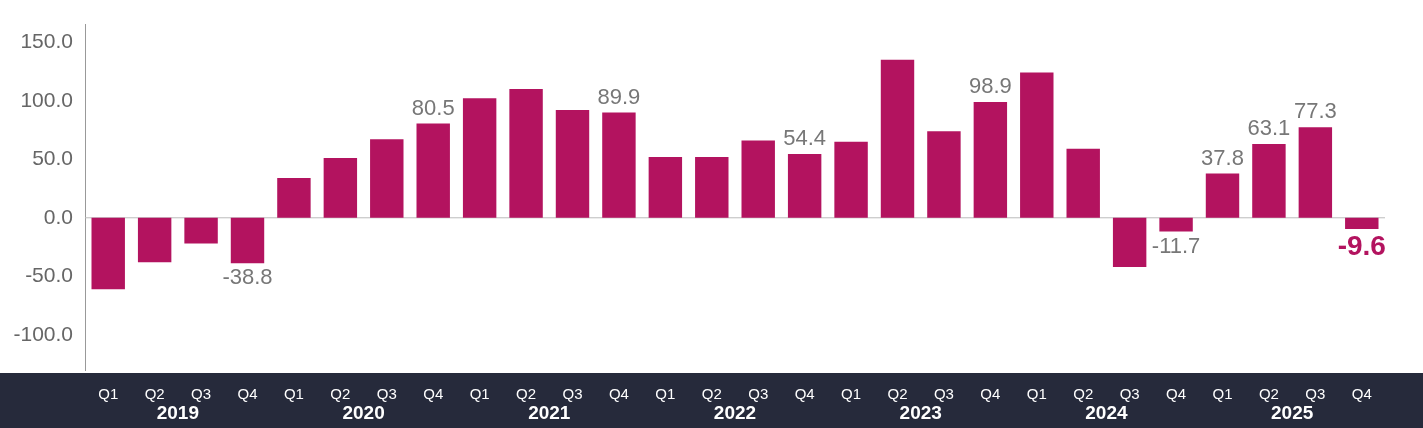 The image size is (1423, 428). What do you see at coordinates (619, 96) in the screenshot?
I see `data-label: 89.9` at bounding box center [619, 96].